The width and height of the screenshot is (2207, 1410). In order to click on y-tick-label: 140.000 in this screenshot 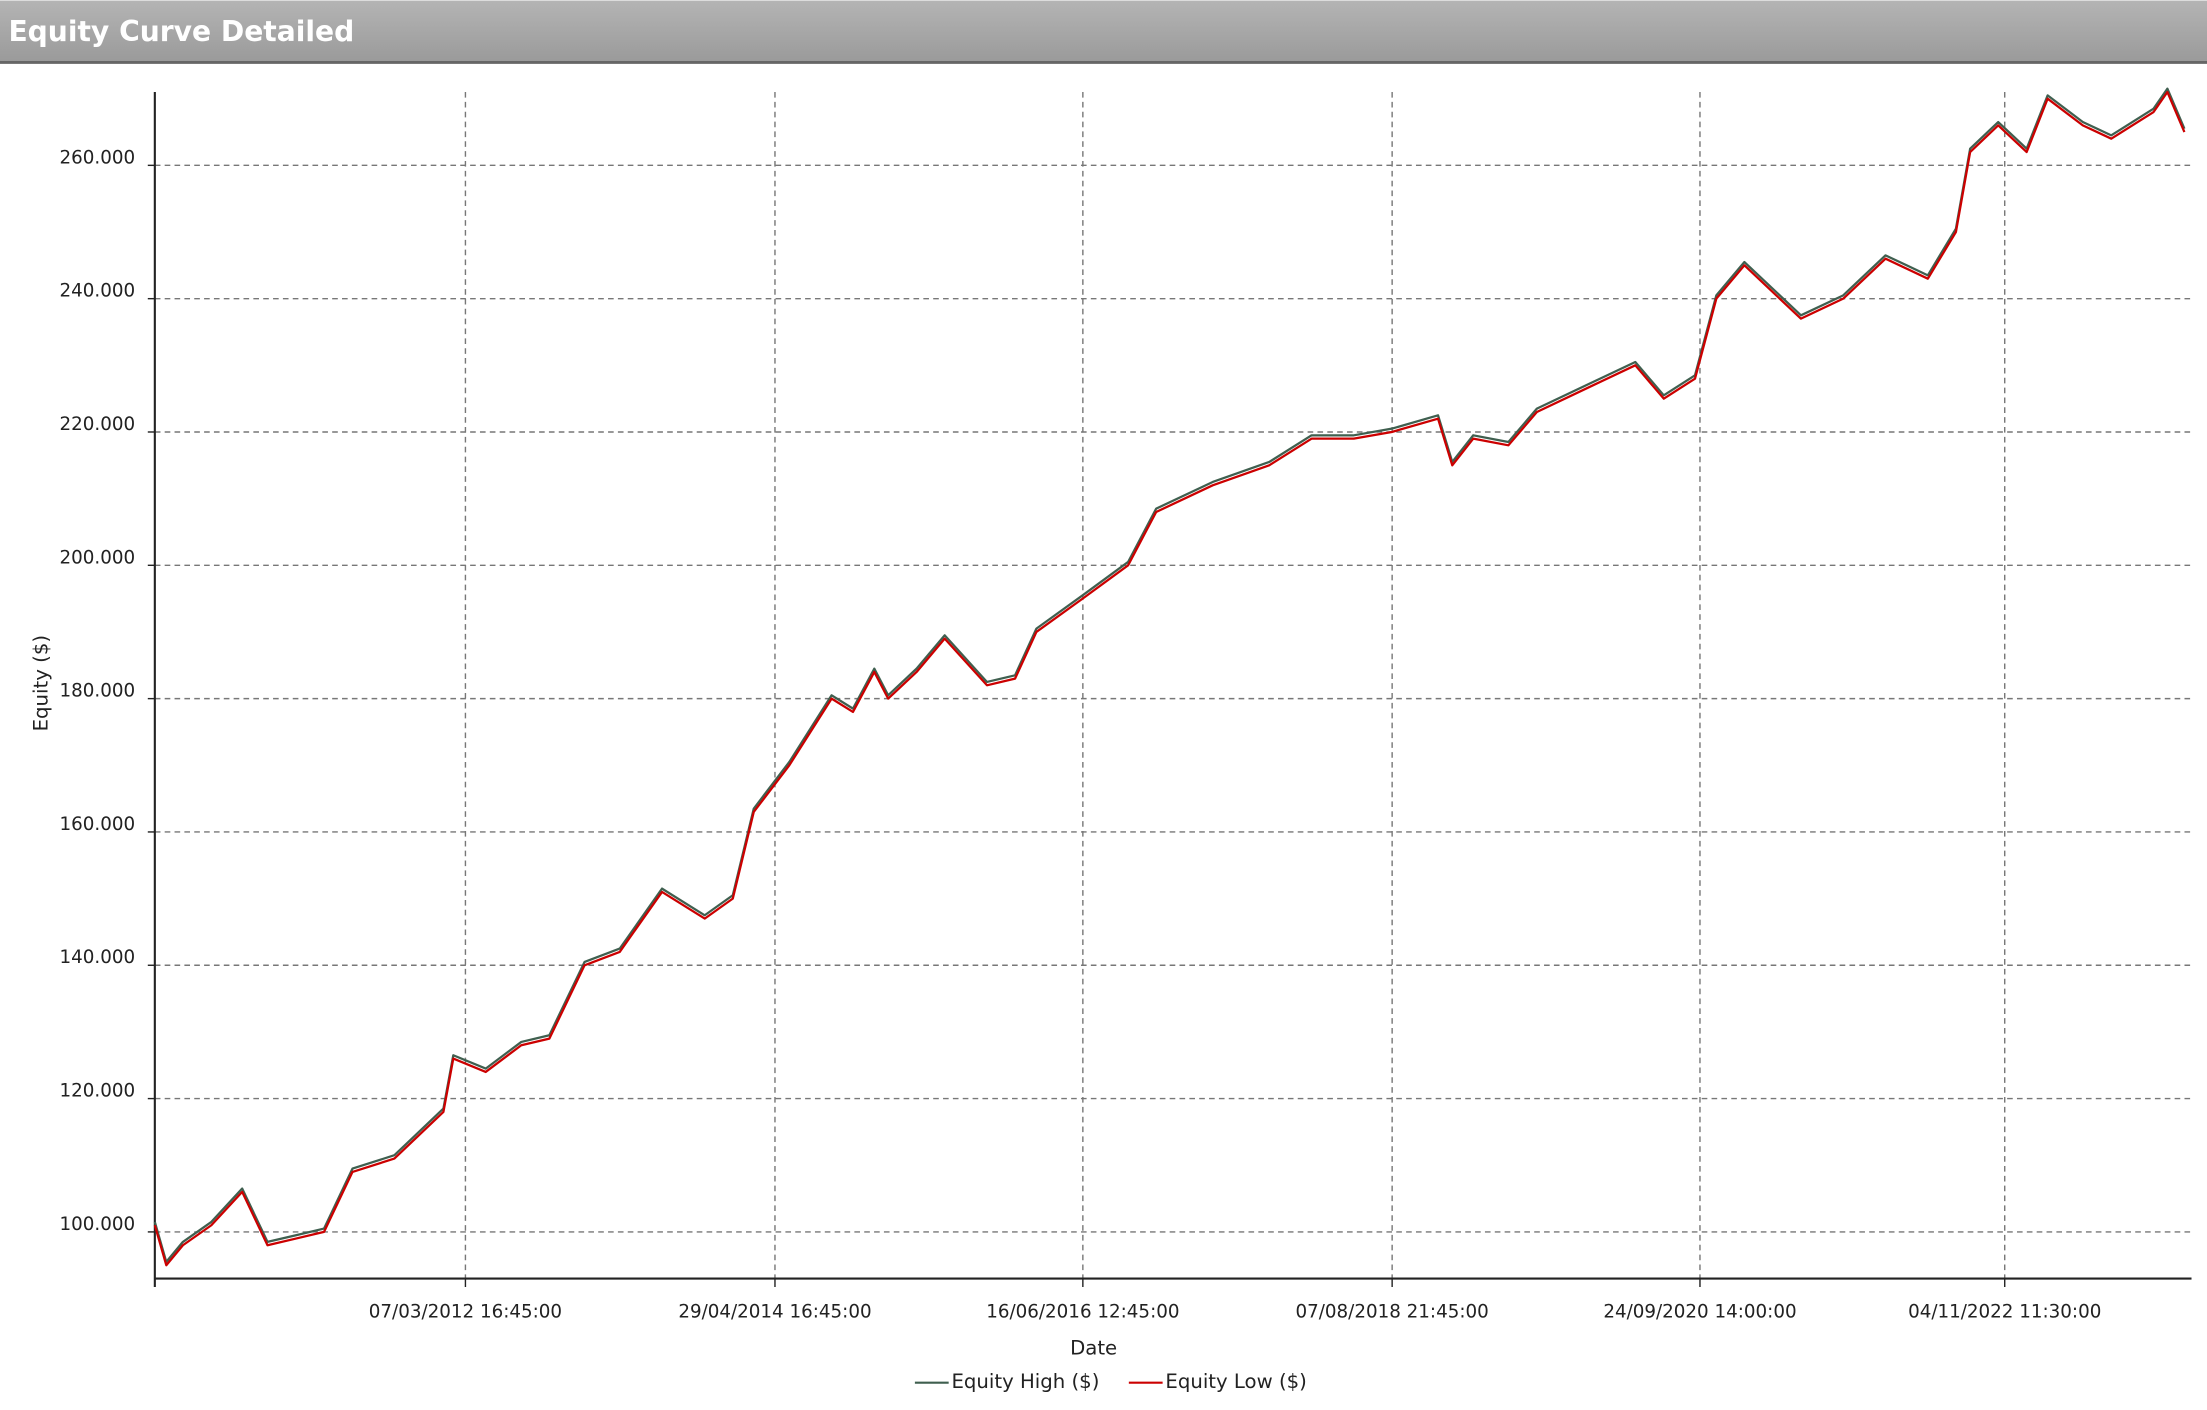, I will do `click(98, 957)`.